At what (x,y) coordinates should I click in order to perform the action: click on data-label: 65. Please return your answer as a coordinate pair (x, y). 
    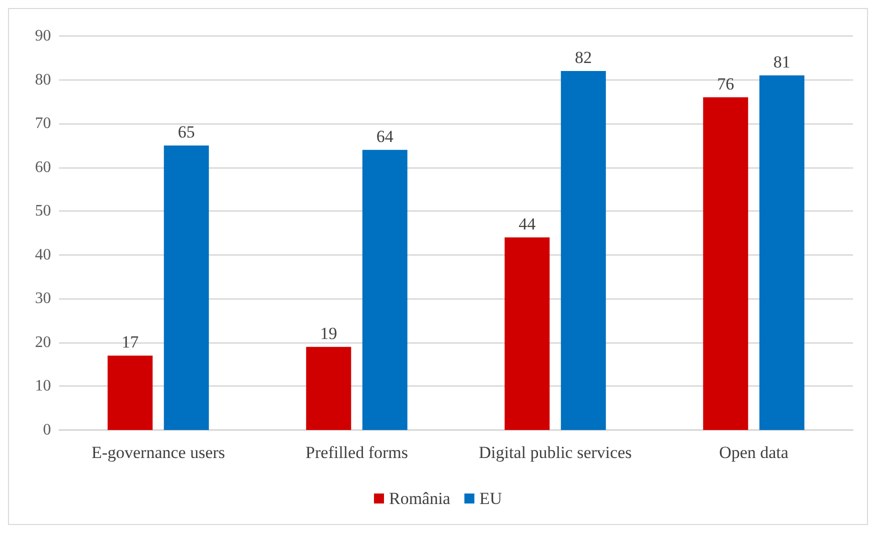
    Looking at the image, I should click on (186, 132).